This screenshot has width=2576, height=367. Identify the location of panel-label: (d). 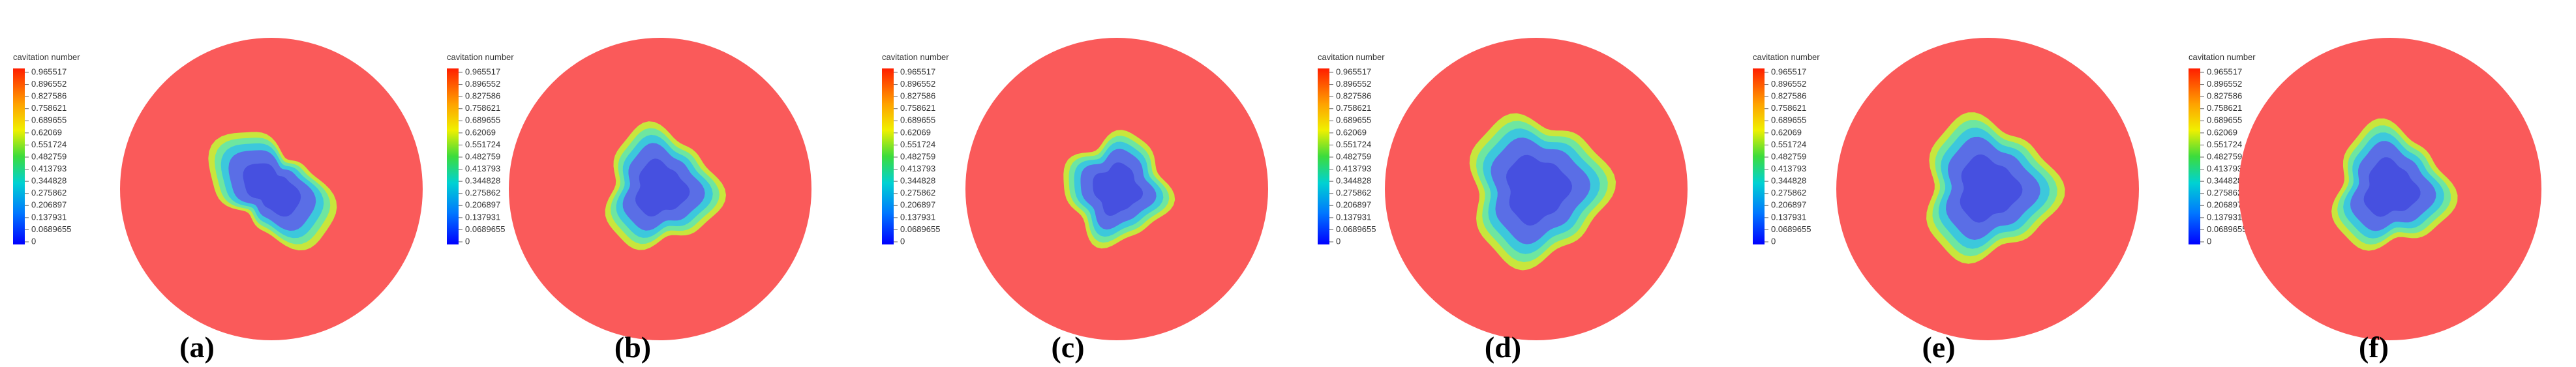
(1503, 347).